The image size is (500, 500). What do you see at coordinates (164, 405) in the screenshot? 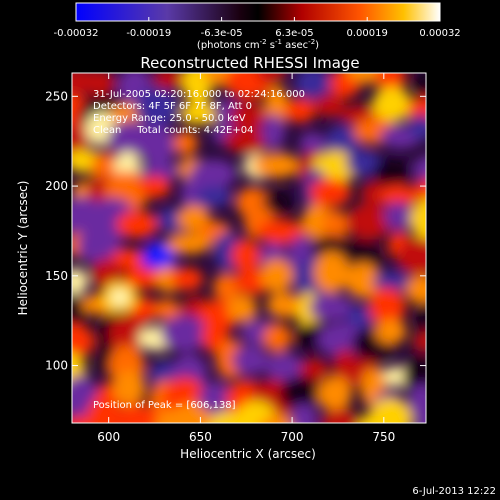
I see `annotation-peak: Position of Peak = [606,138]` at bounding box center [164, 405].